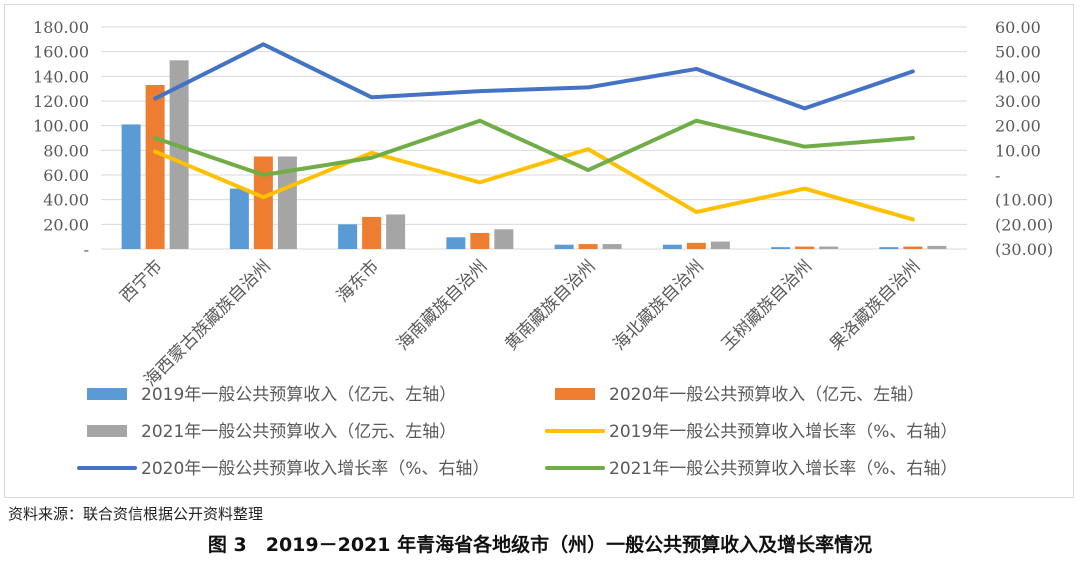 The height and width of the screenshot is (562, 1080). I want to click on category-label: 西宁市, so click(141, 281).